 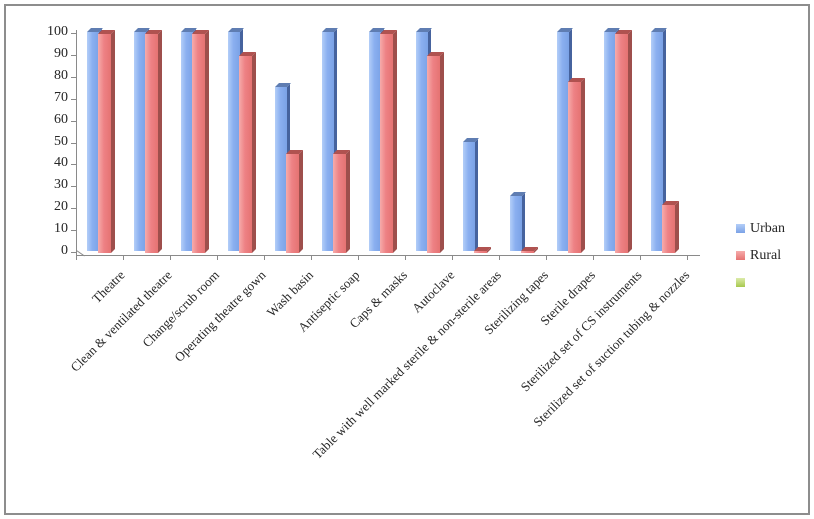 I want to click on legend: Urban Rural, so click(x=760, y=259).